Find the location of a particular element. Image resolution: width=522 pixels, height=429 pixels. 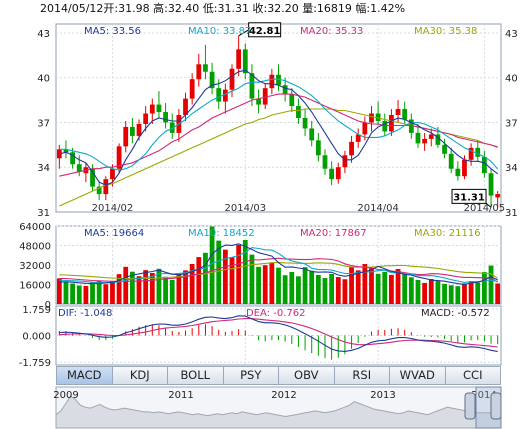

navigator-right-handle is located at coordinates (496, 406).